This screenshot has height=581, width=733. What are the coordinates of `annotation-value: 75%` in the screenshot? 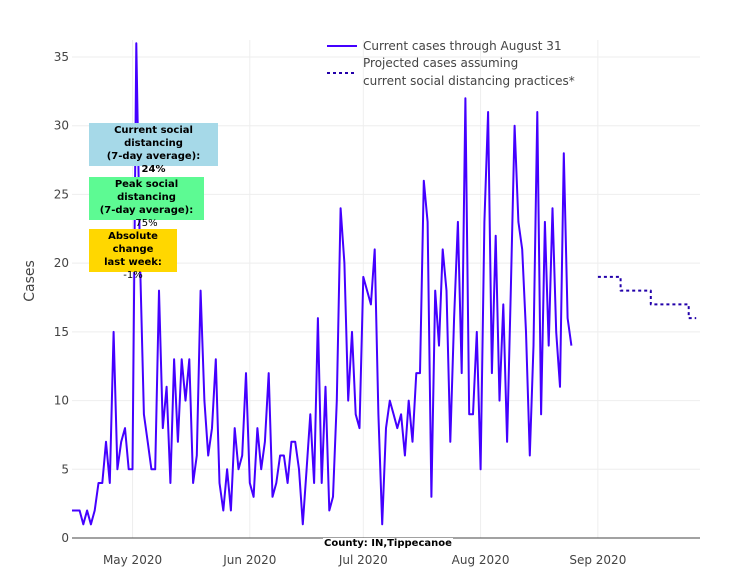 It's located at (146, 223).